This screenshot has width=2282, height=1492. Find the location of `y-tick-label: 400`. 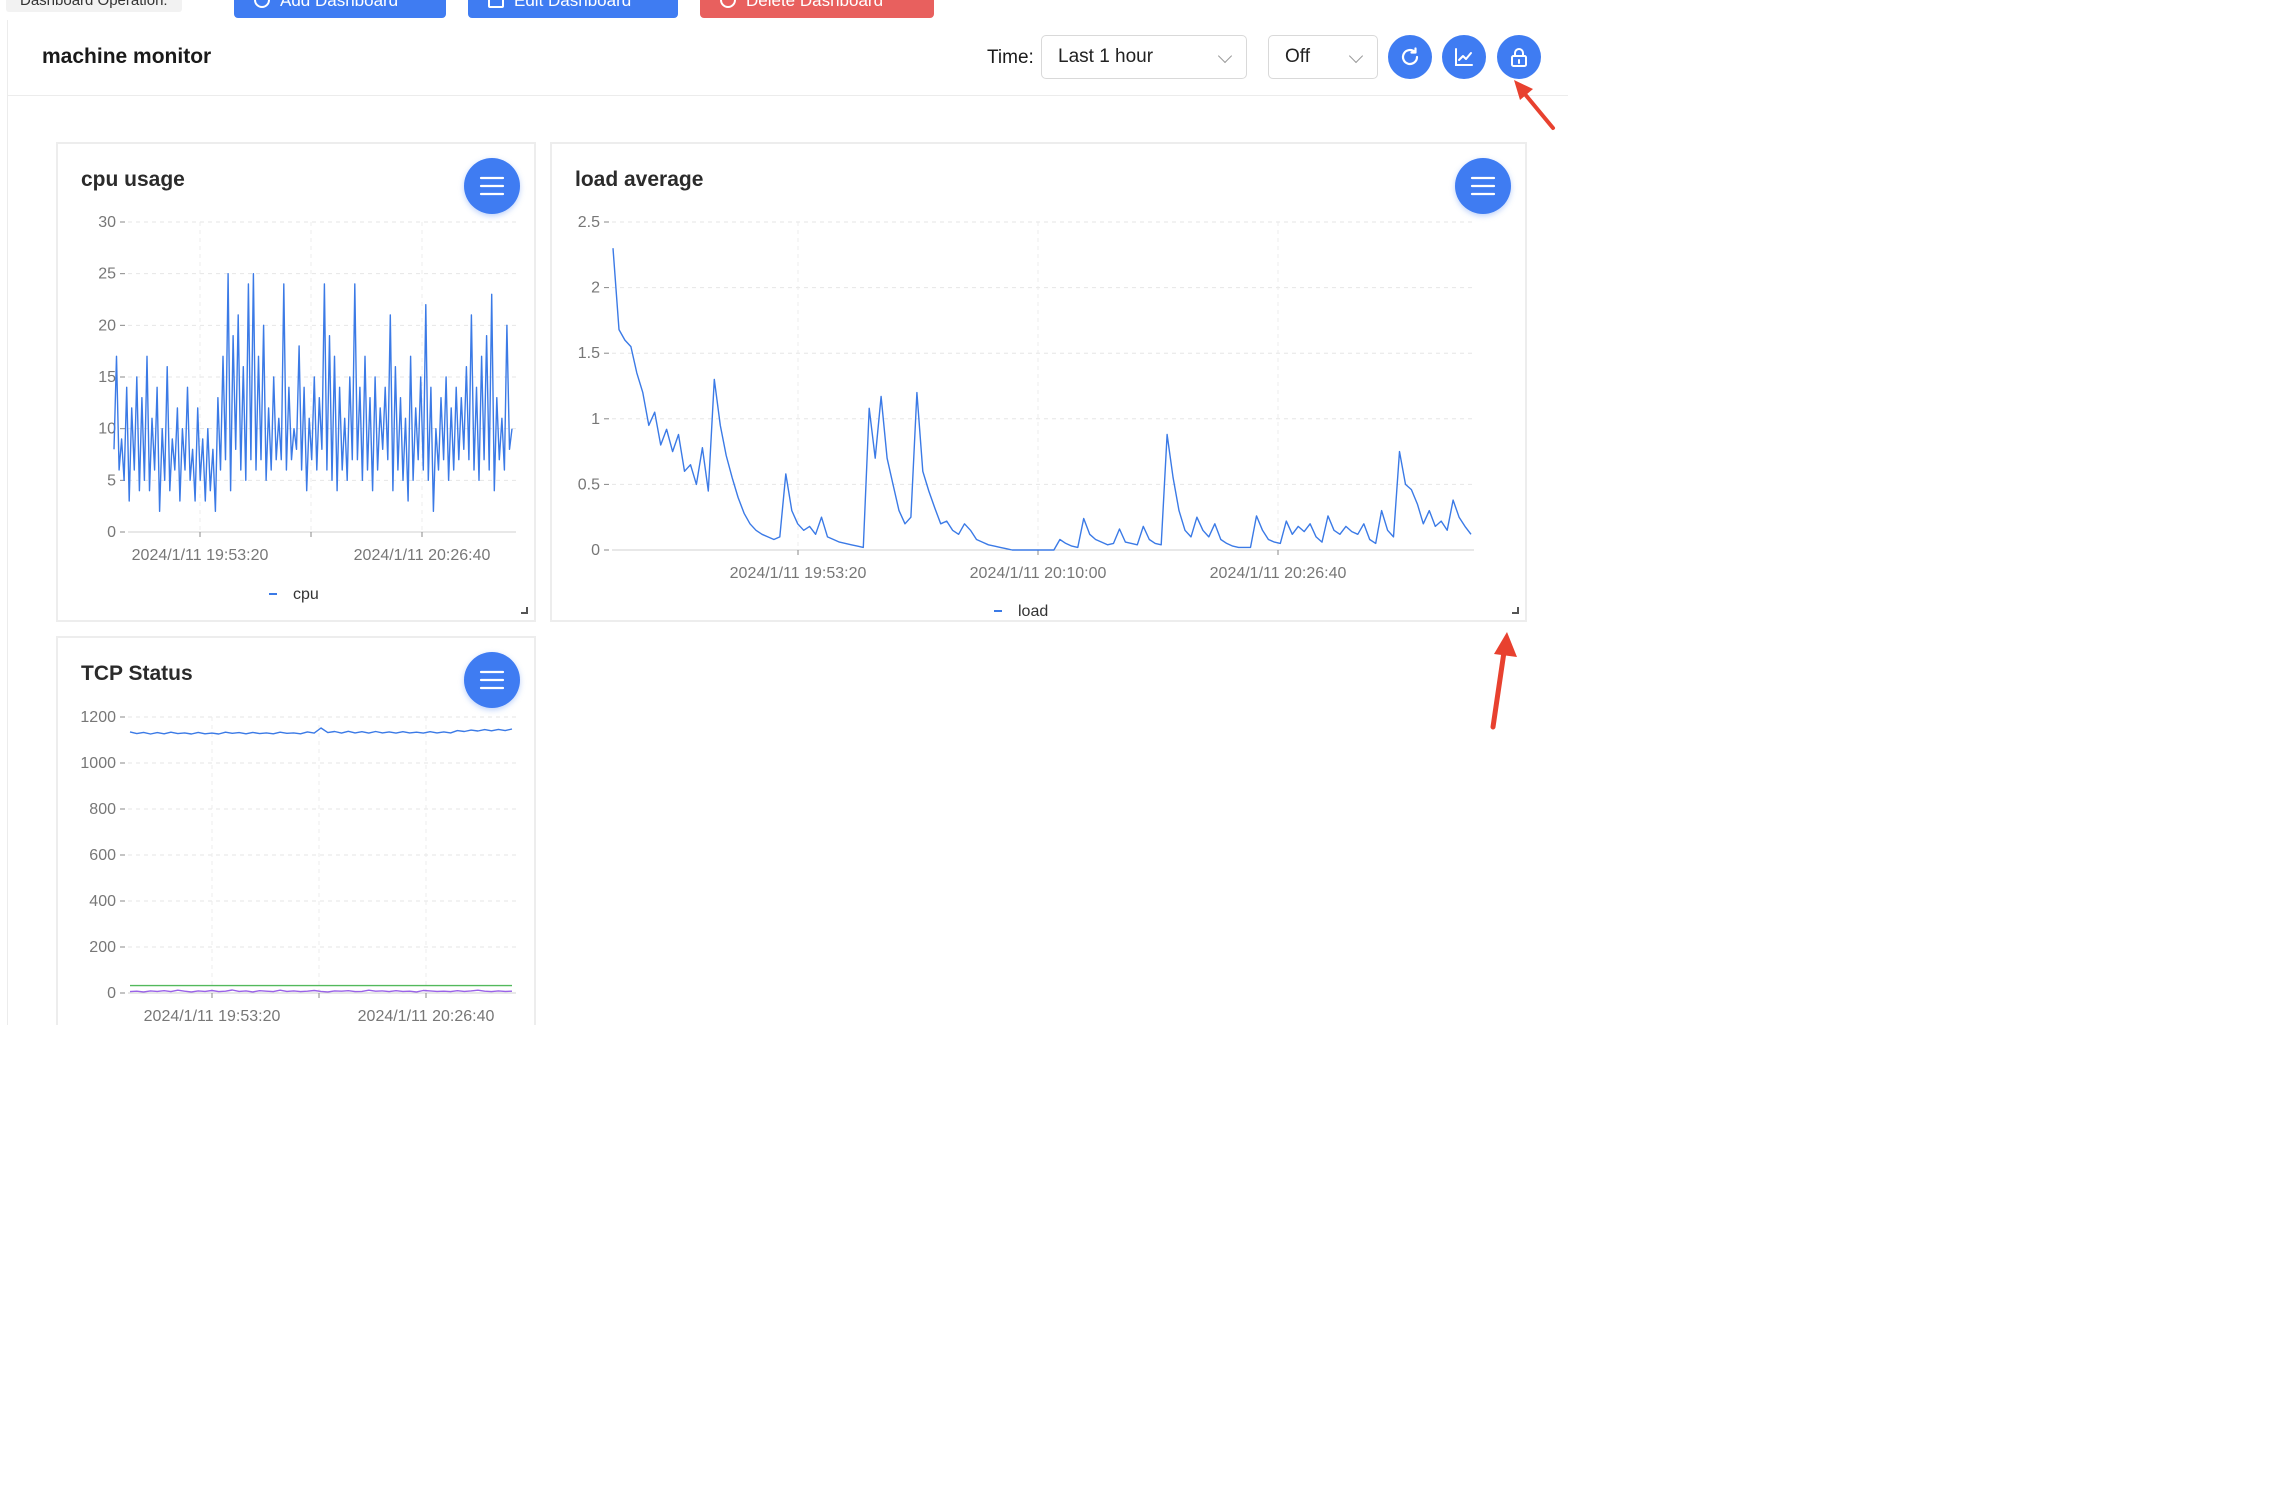

y-tick-label: 400 is located at coordinates (102, 901).